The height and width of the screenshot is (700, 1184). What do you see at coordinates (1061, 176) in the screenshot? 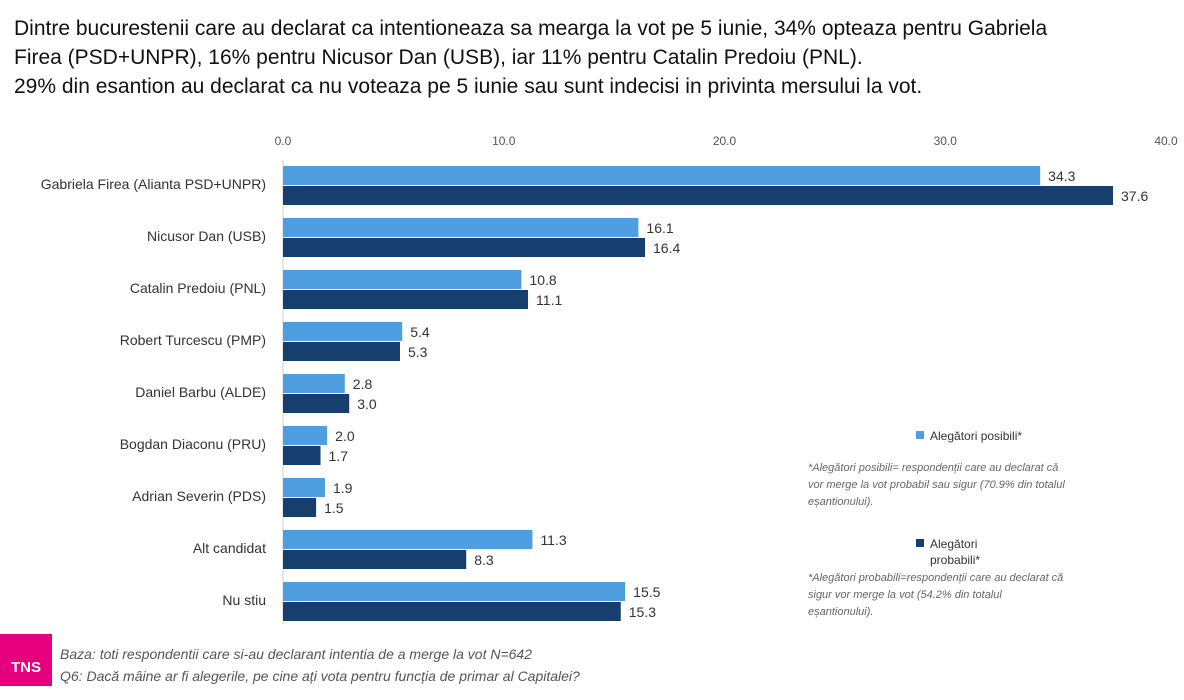
I see `data-label: 34.3` at bounding box center [1061, 176].